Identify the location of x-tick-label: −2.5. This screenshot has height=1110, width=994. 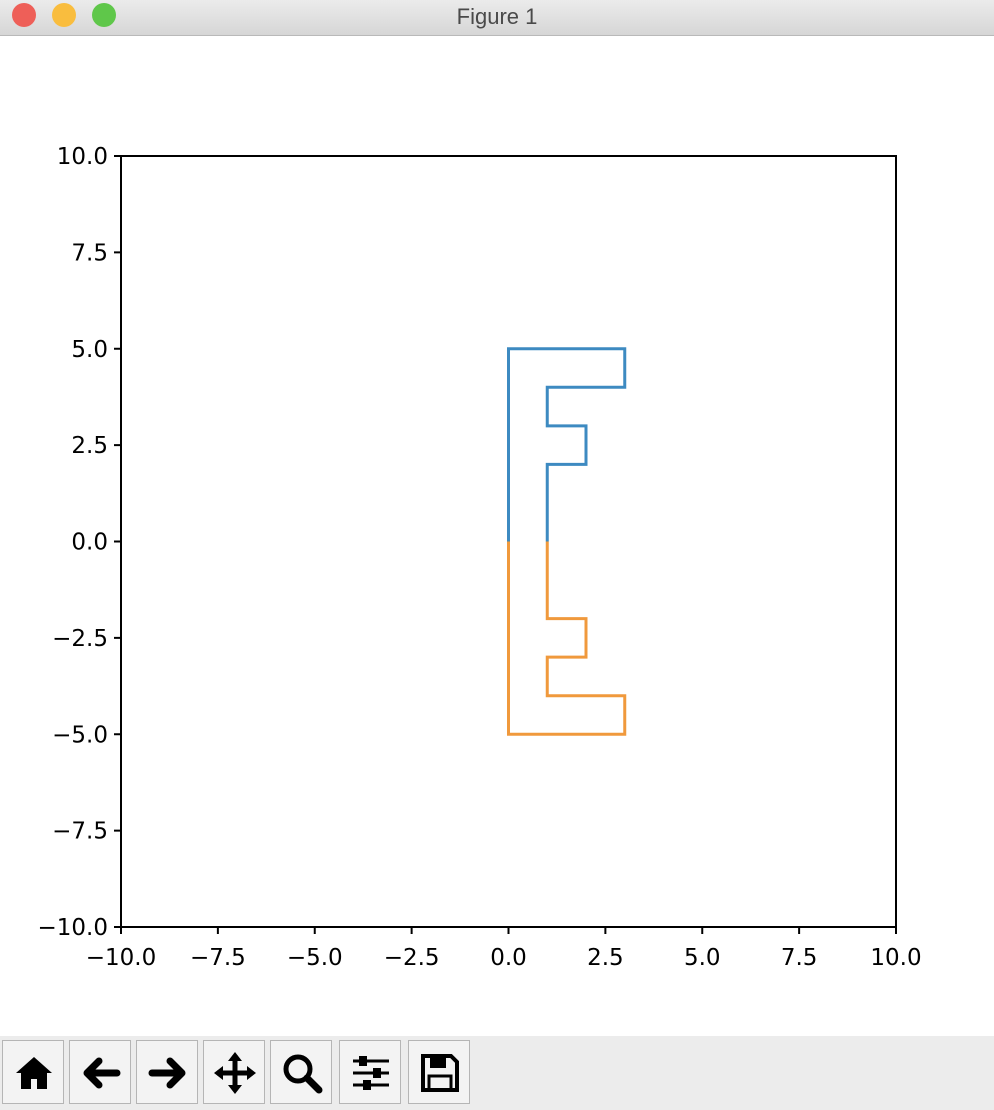
(412, 958).